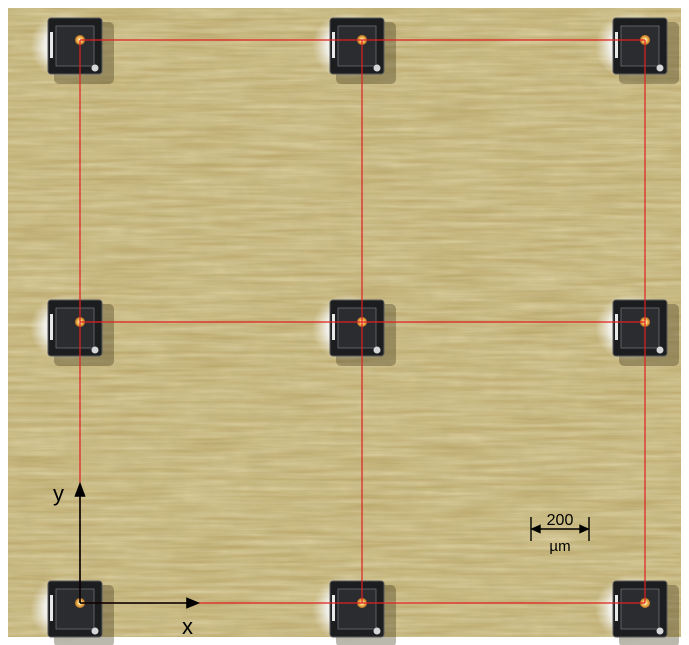 The height and width of the screenshot is (645, 689). What do you see at coordinates (193, 603) in the screenshot?
I see `x-axis-arrowhead` at bounding box center [193, 603].